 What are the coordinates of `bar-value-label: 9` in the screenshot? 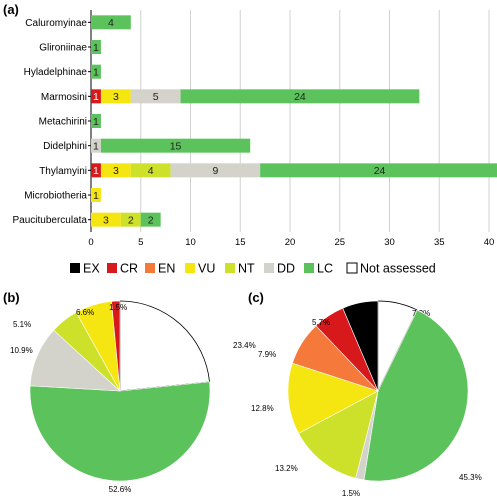 It's located at (215, 171).